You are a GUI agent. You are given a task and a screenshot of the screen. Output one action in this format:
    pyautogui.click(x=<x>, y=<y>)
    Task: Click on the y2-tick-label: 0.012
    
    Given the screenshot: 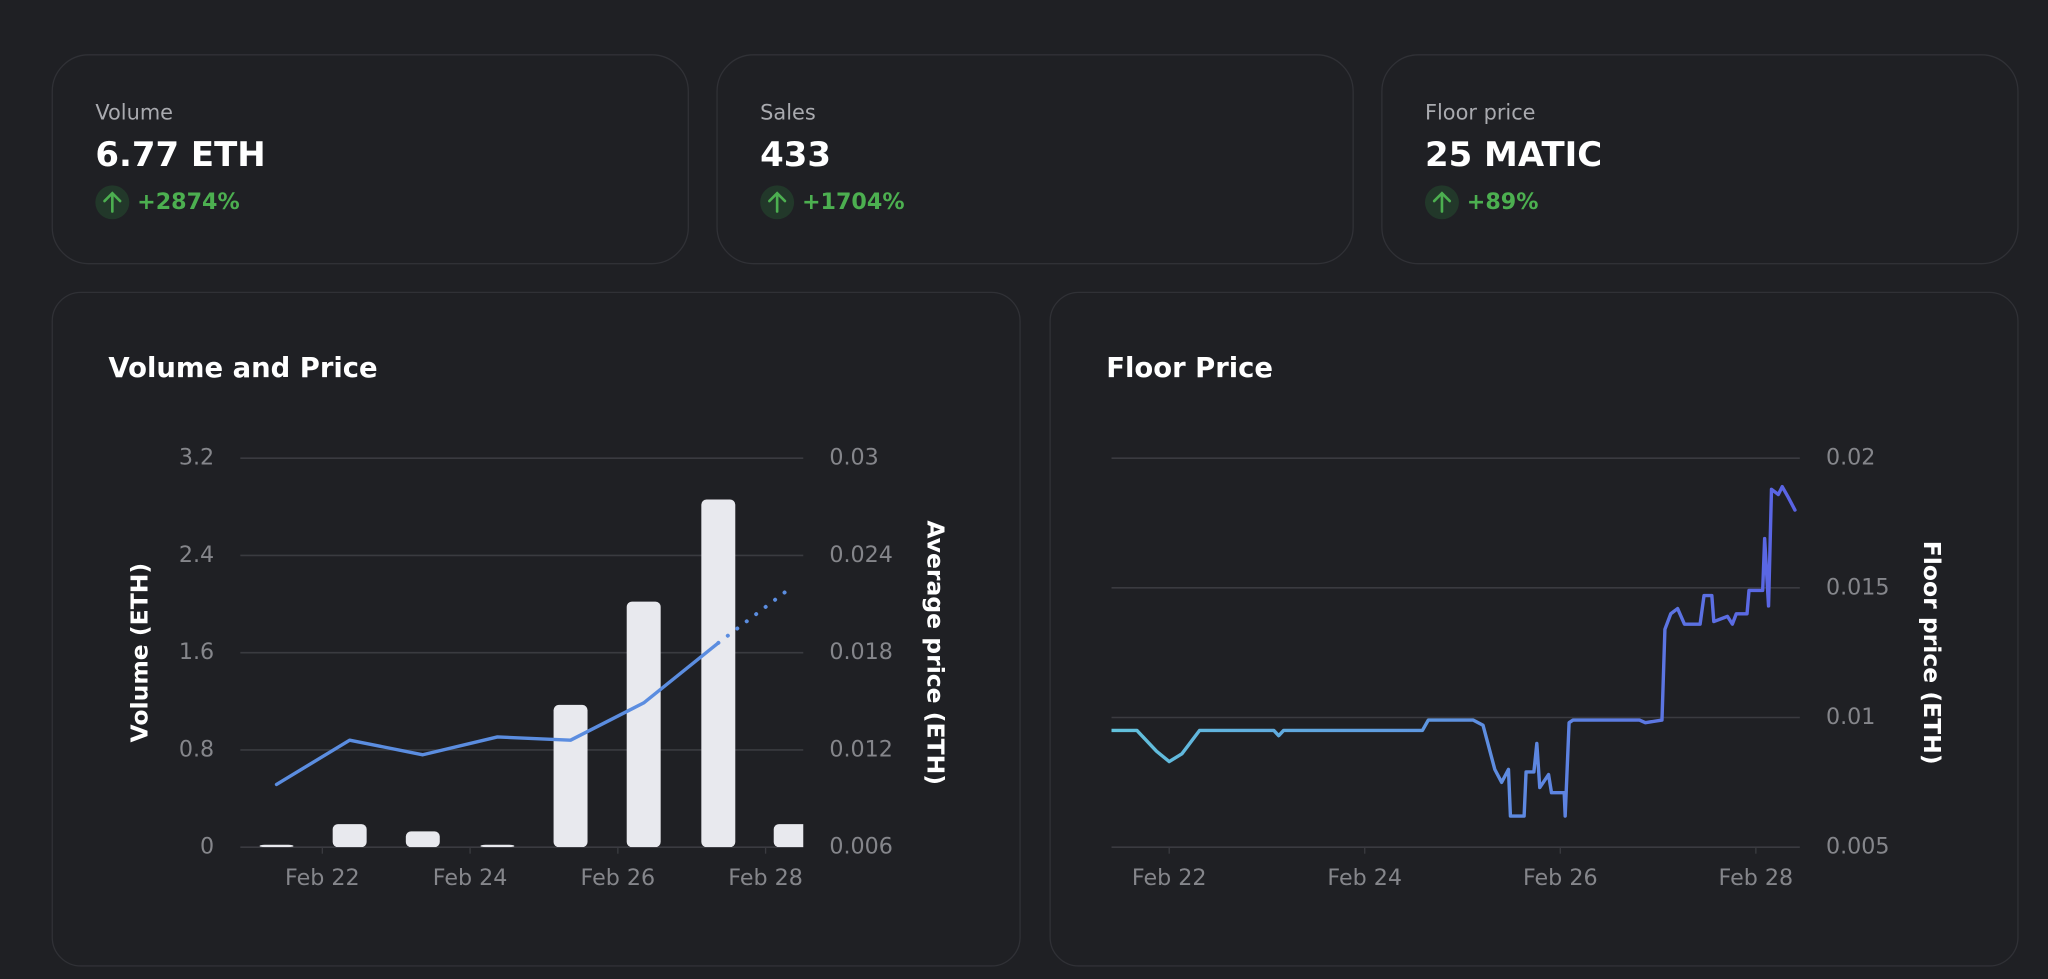 What is the action you would take?
    pyautogui.click(x=861, y=749)
    